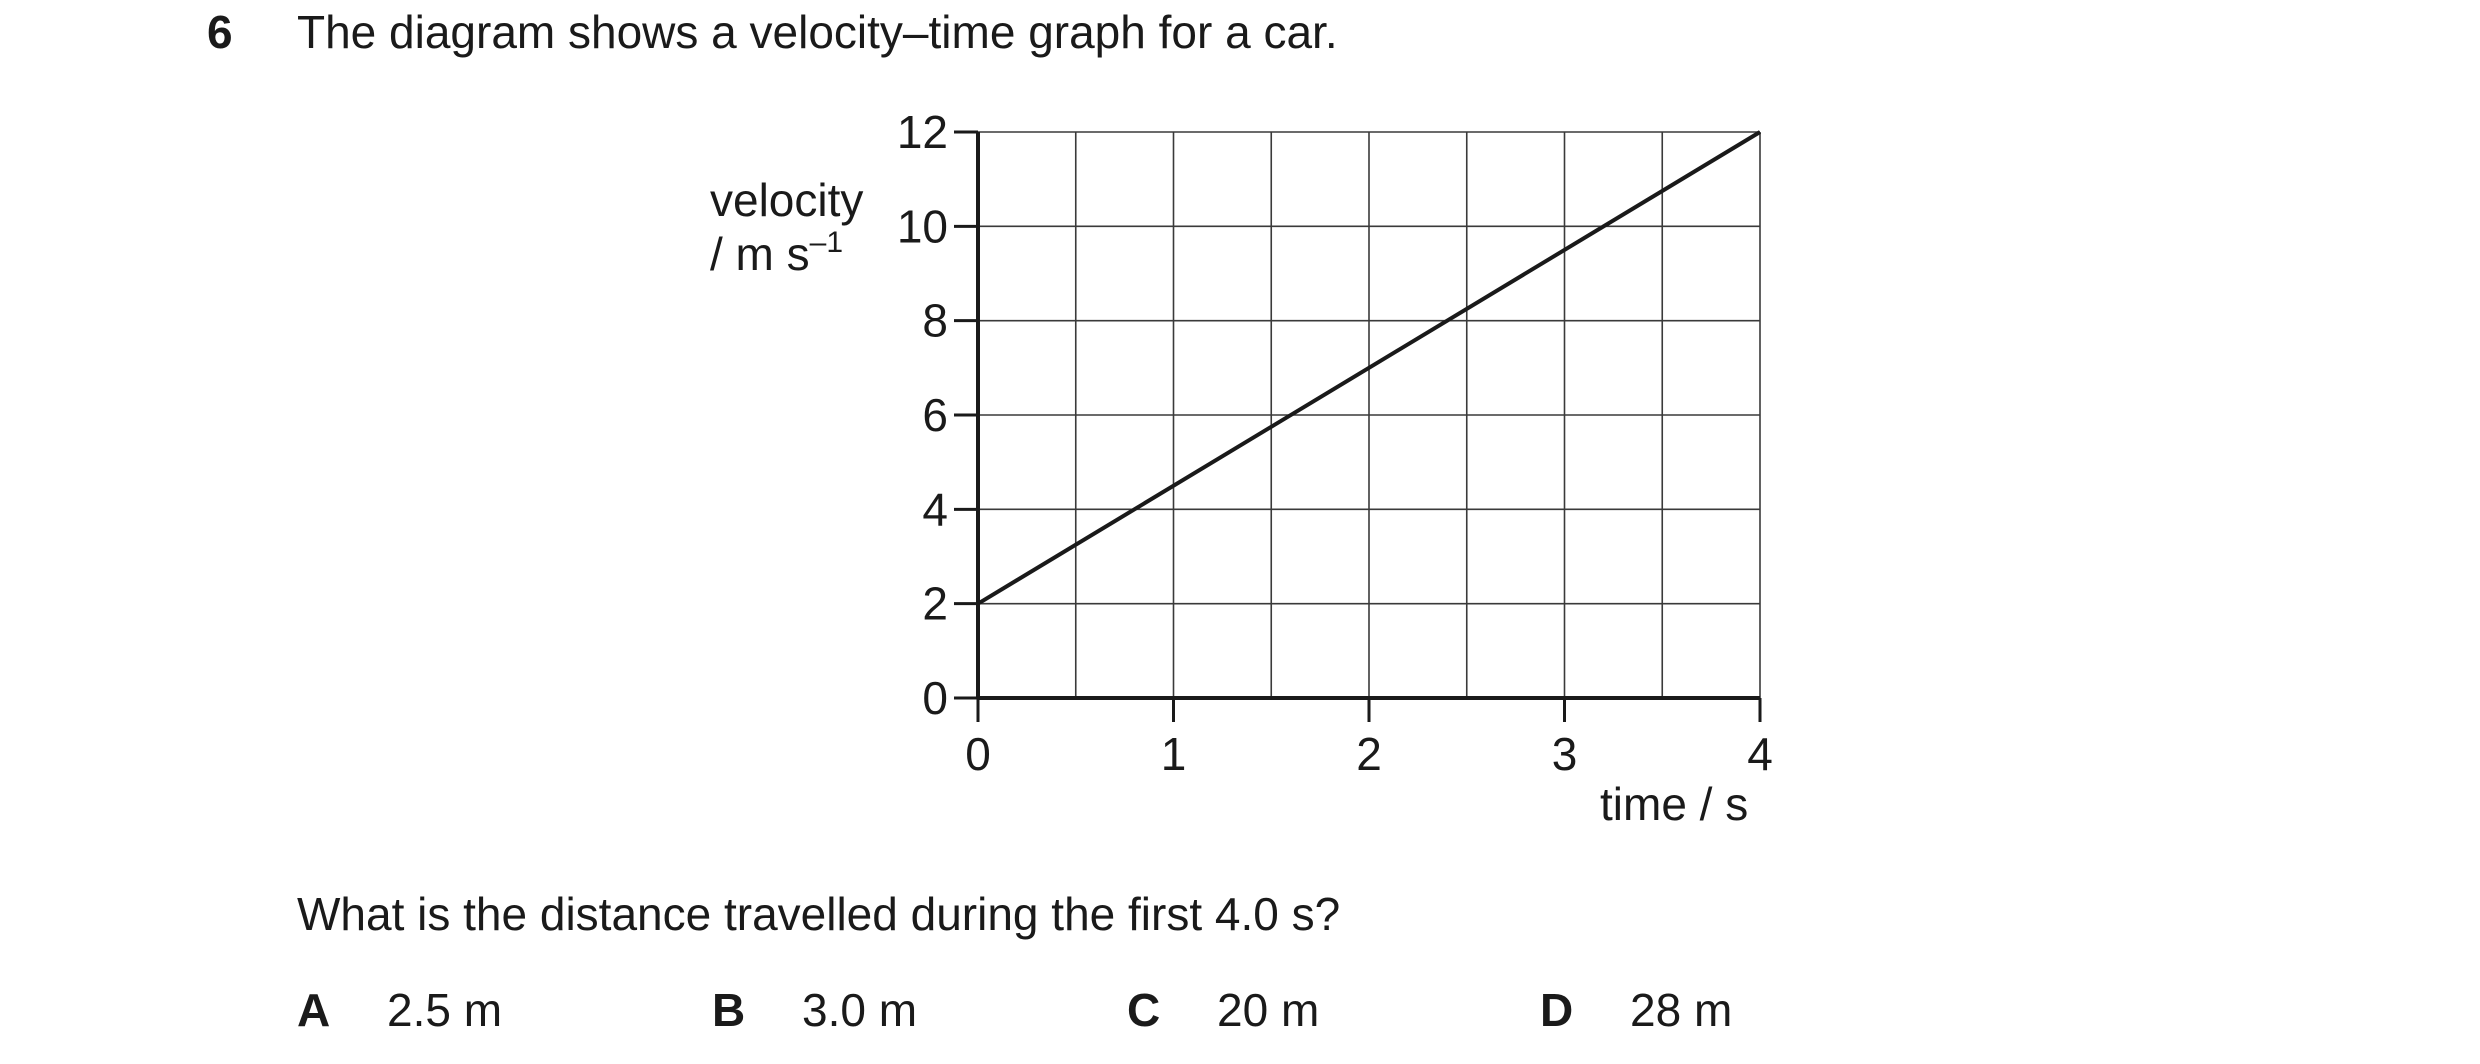 The image size is (2480, 1064). What do you see at coordinates (314, 1010) in the screenshot?
I see `option-a-letter: A` at bounding box center [314, 1010].